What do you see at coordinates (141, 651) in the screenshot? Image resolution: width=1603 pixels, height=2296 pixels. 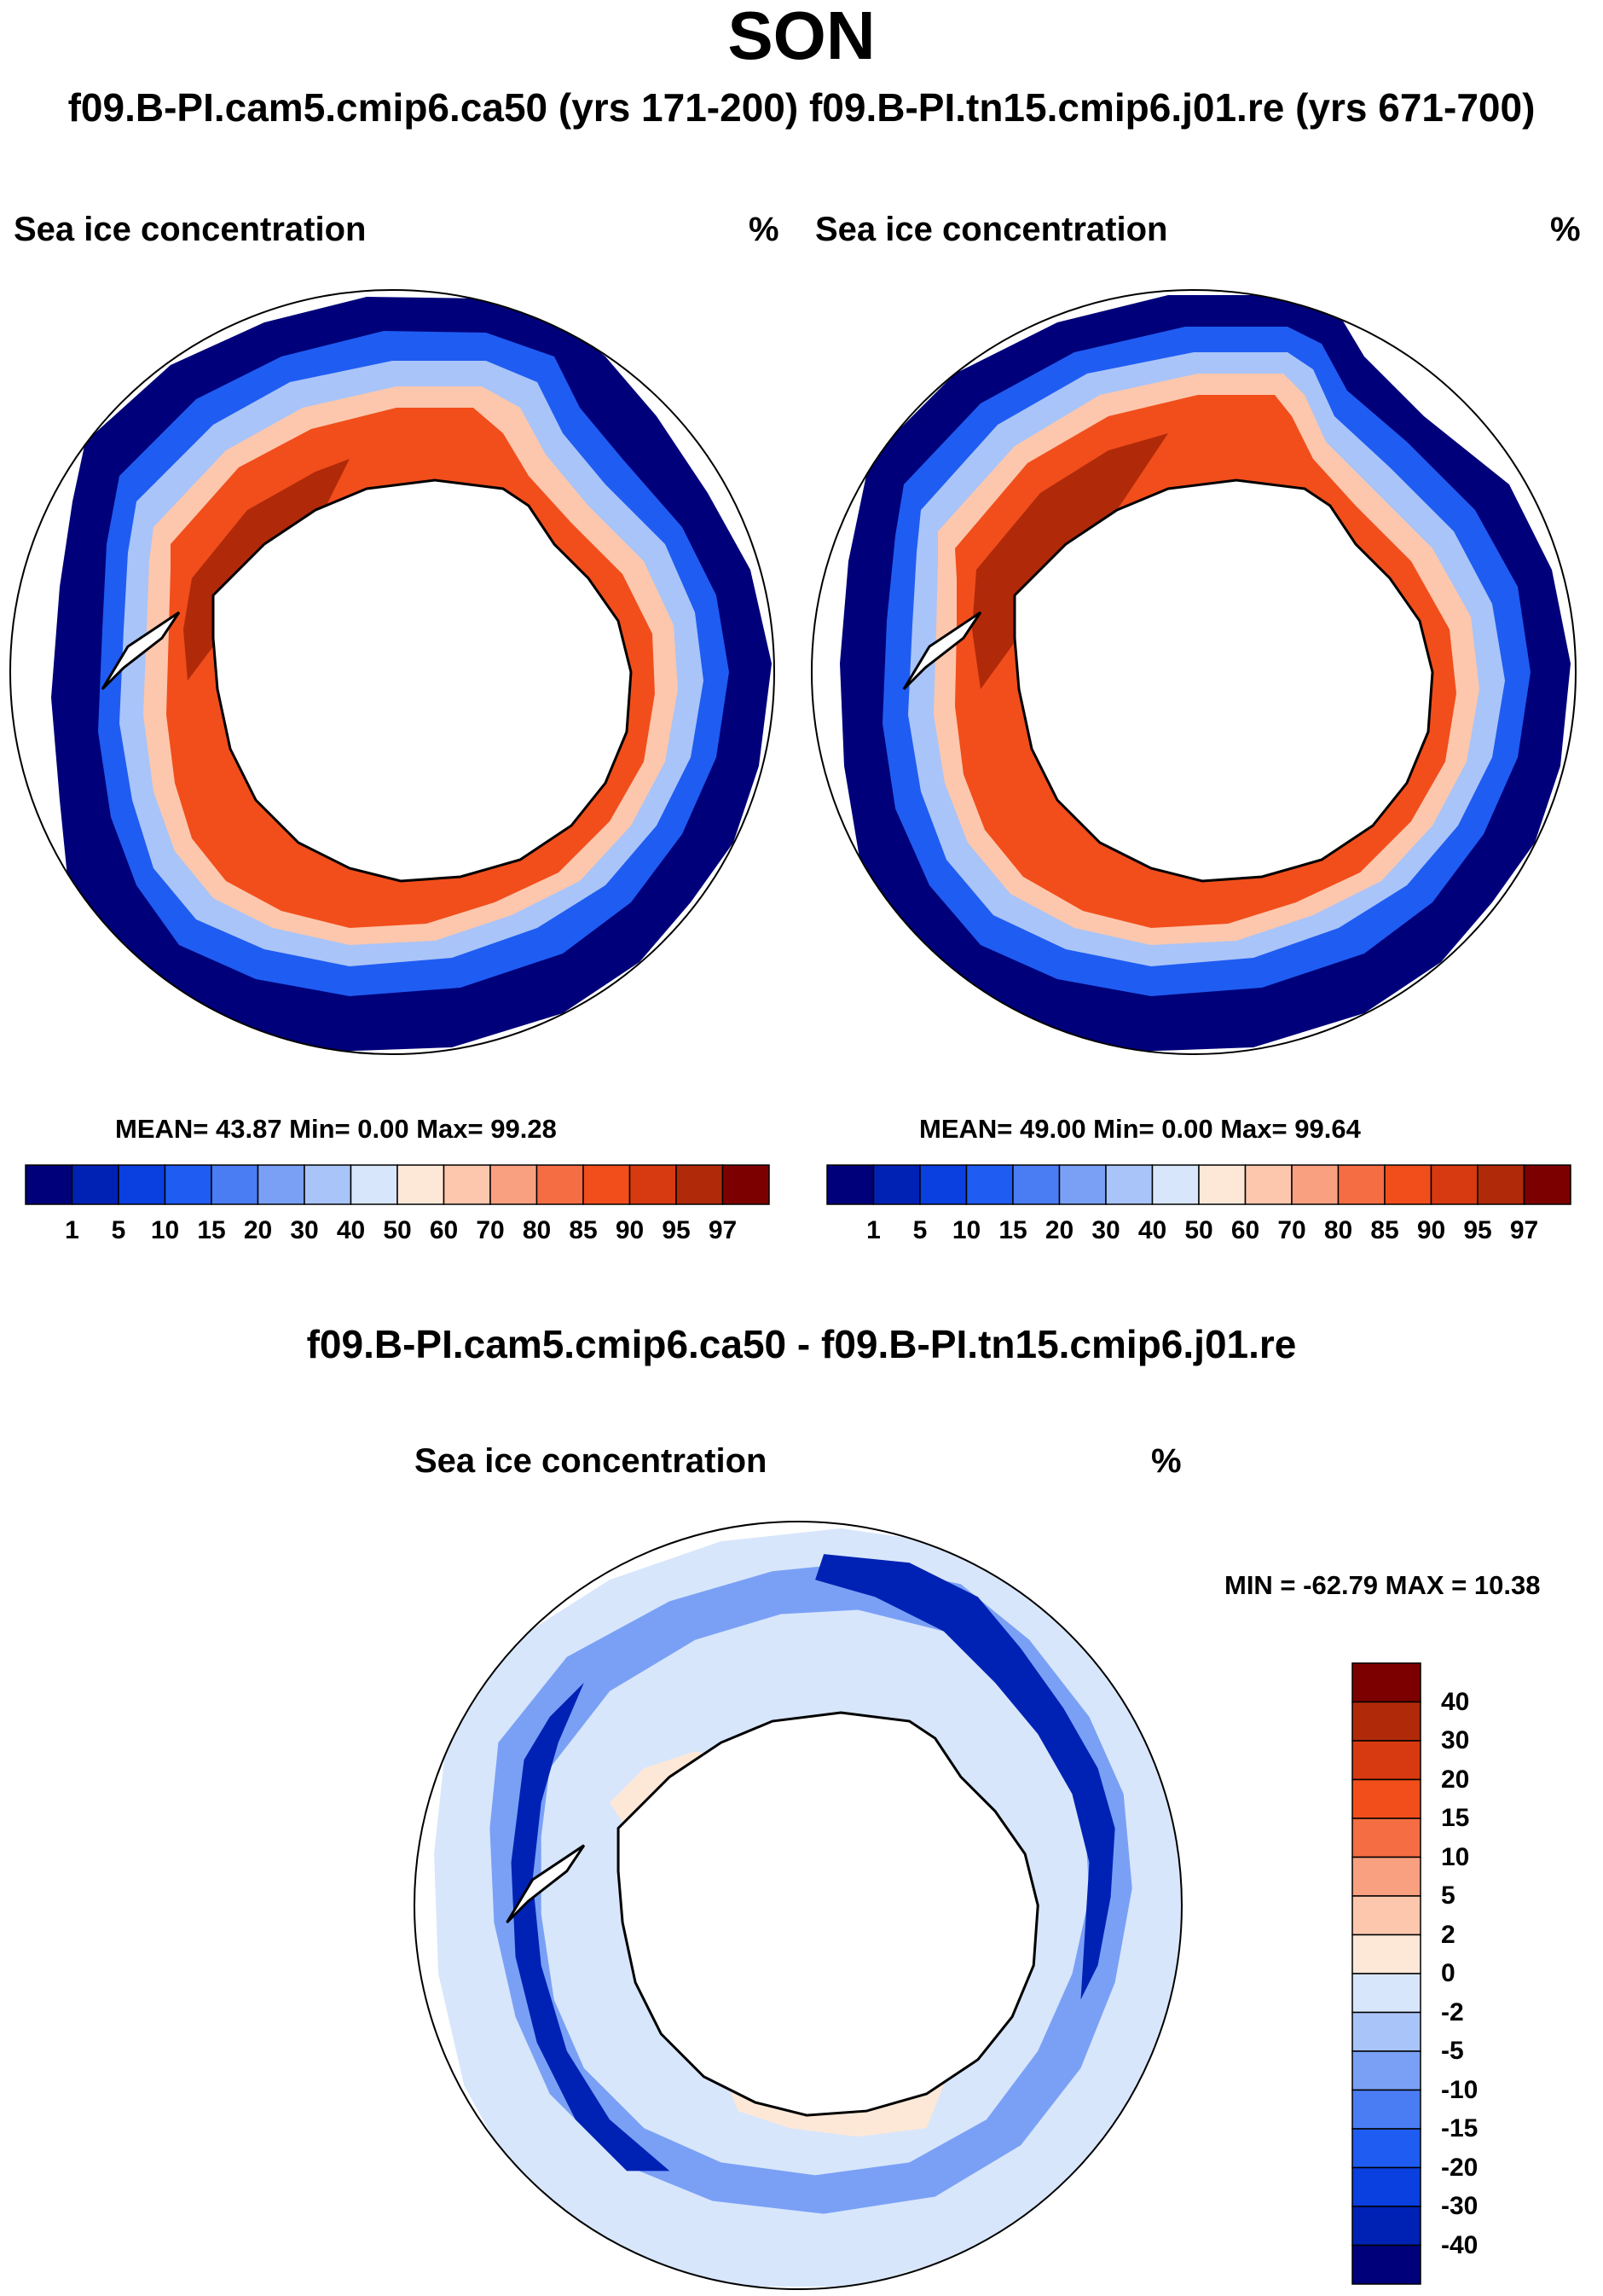 I see `panel1-antarctic-peninsula` at bounding box center [141, 651].